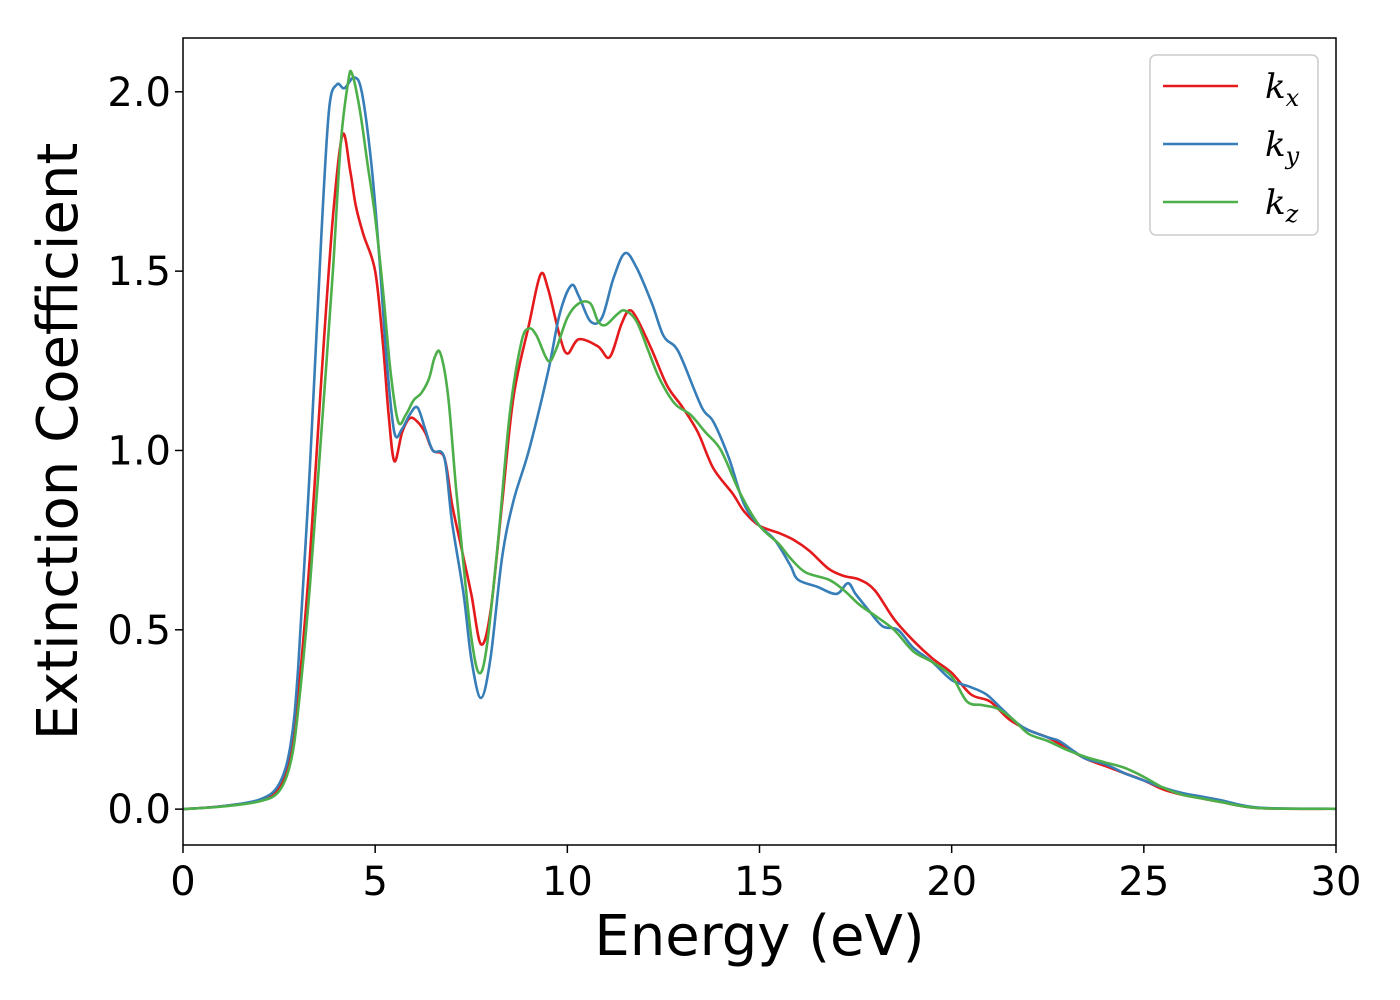  Describe the element at coordinates (759, 882) in the screenshot. I see `x-tick-label: 15` at that location.